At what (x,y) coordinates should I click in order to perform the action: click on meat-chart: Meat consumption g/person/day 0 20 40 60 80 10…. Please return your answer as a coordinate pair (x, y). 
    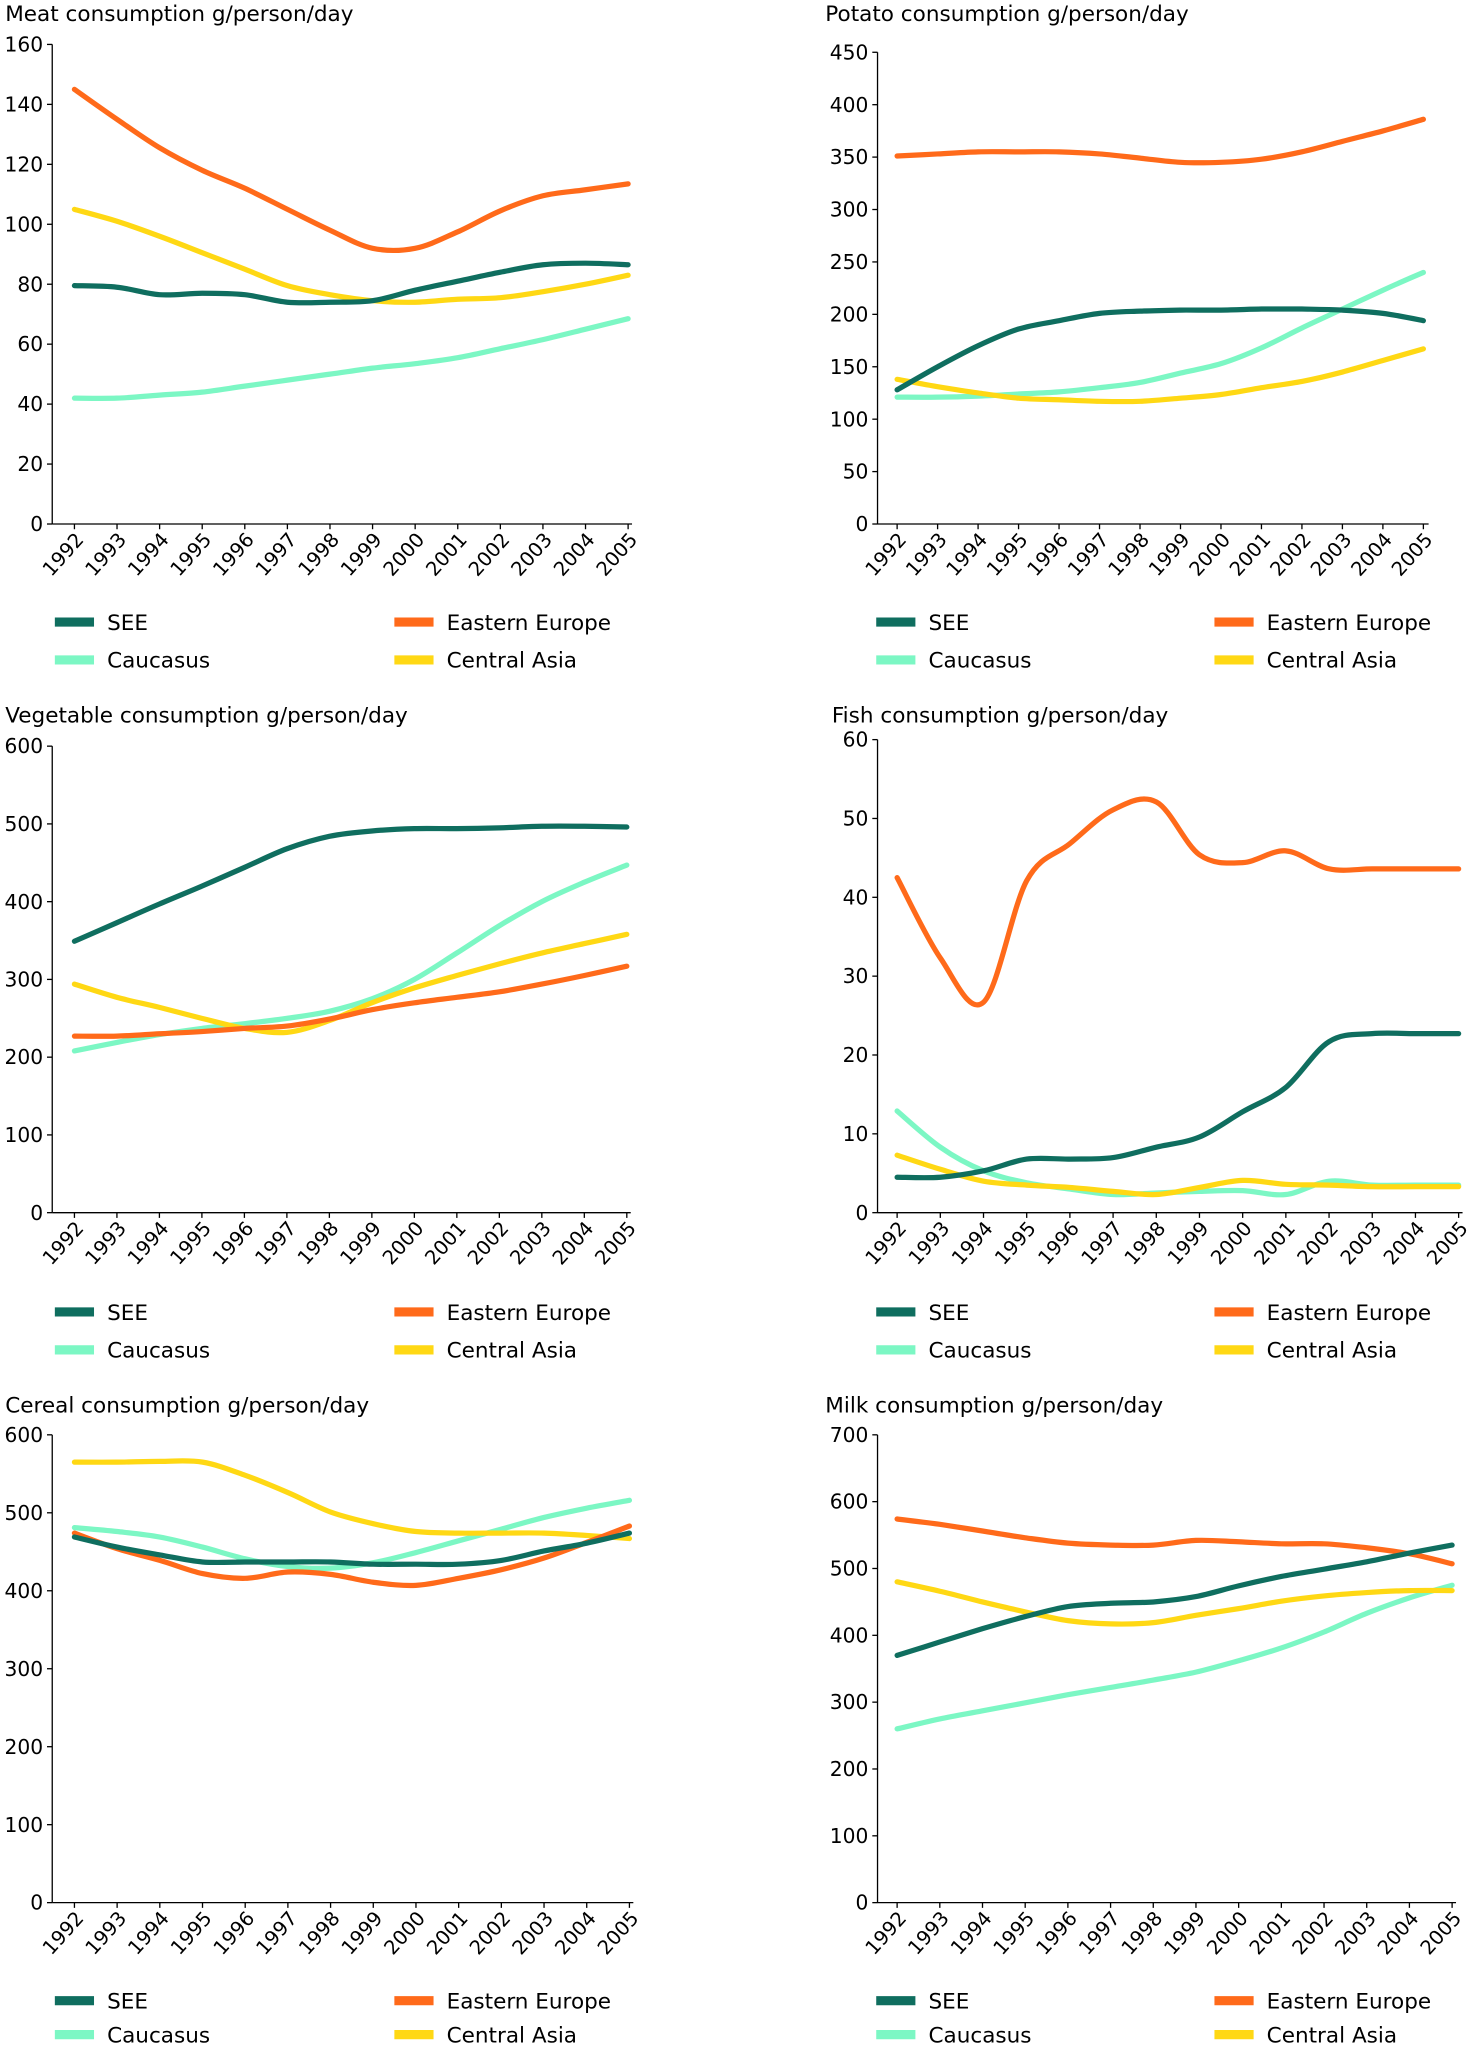
    Looking at the image, I should click on (323, 338).